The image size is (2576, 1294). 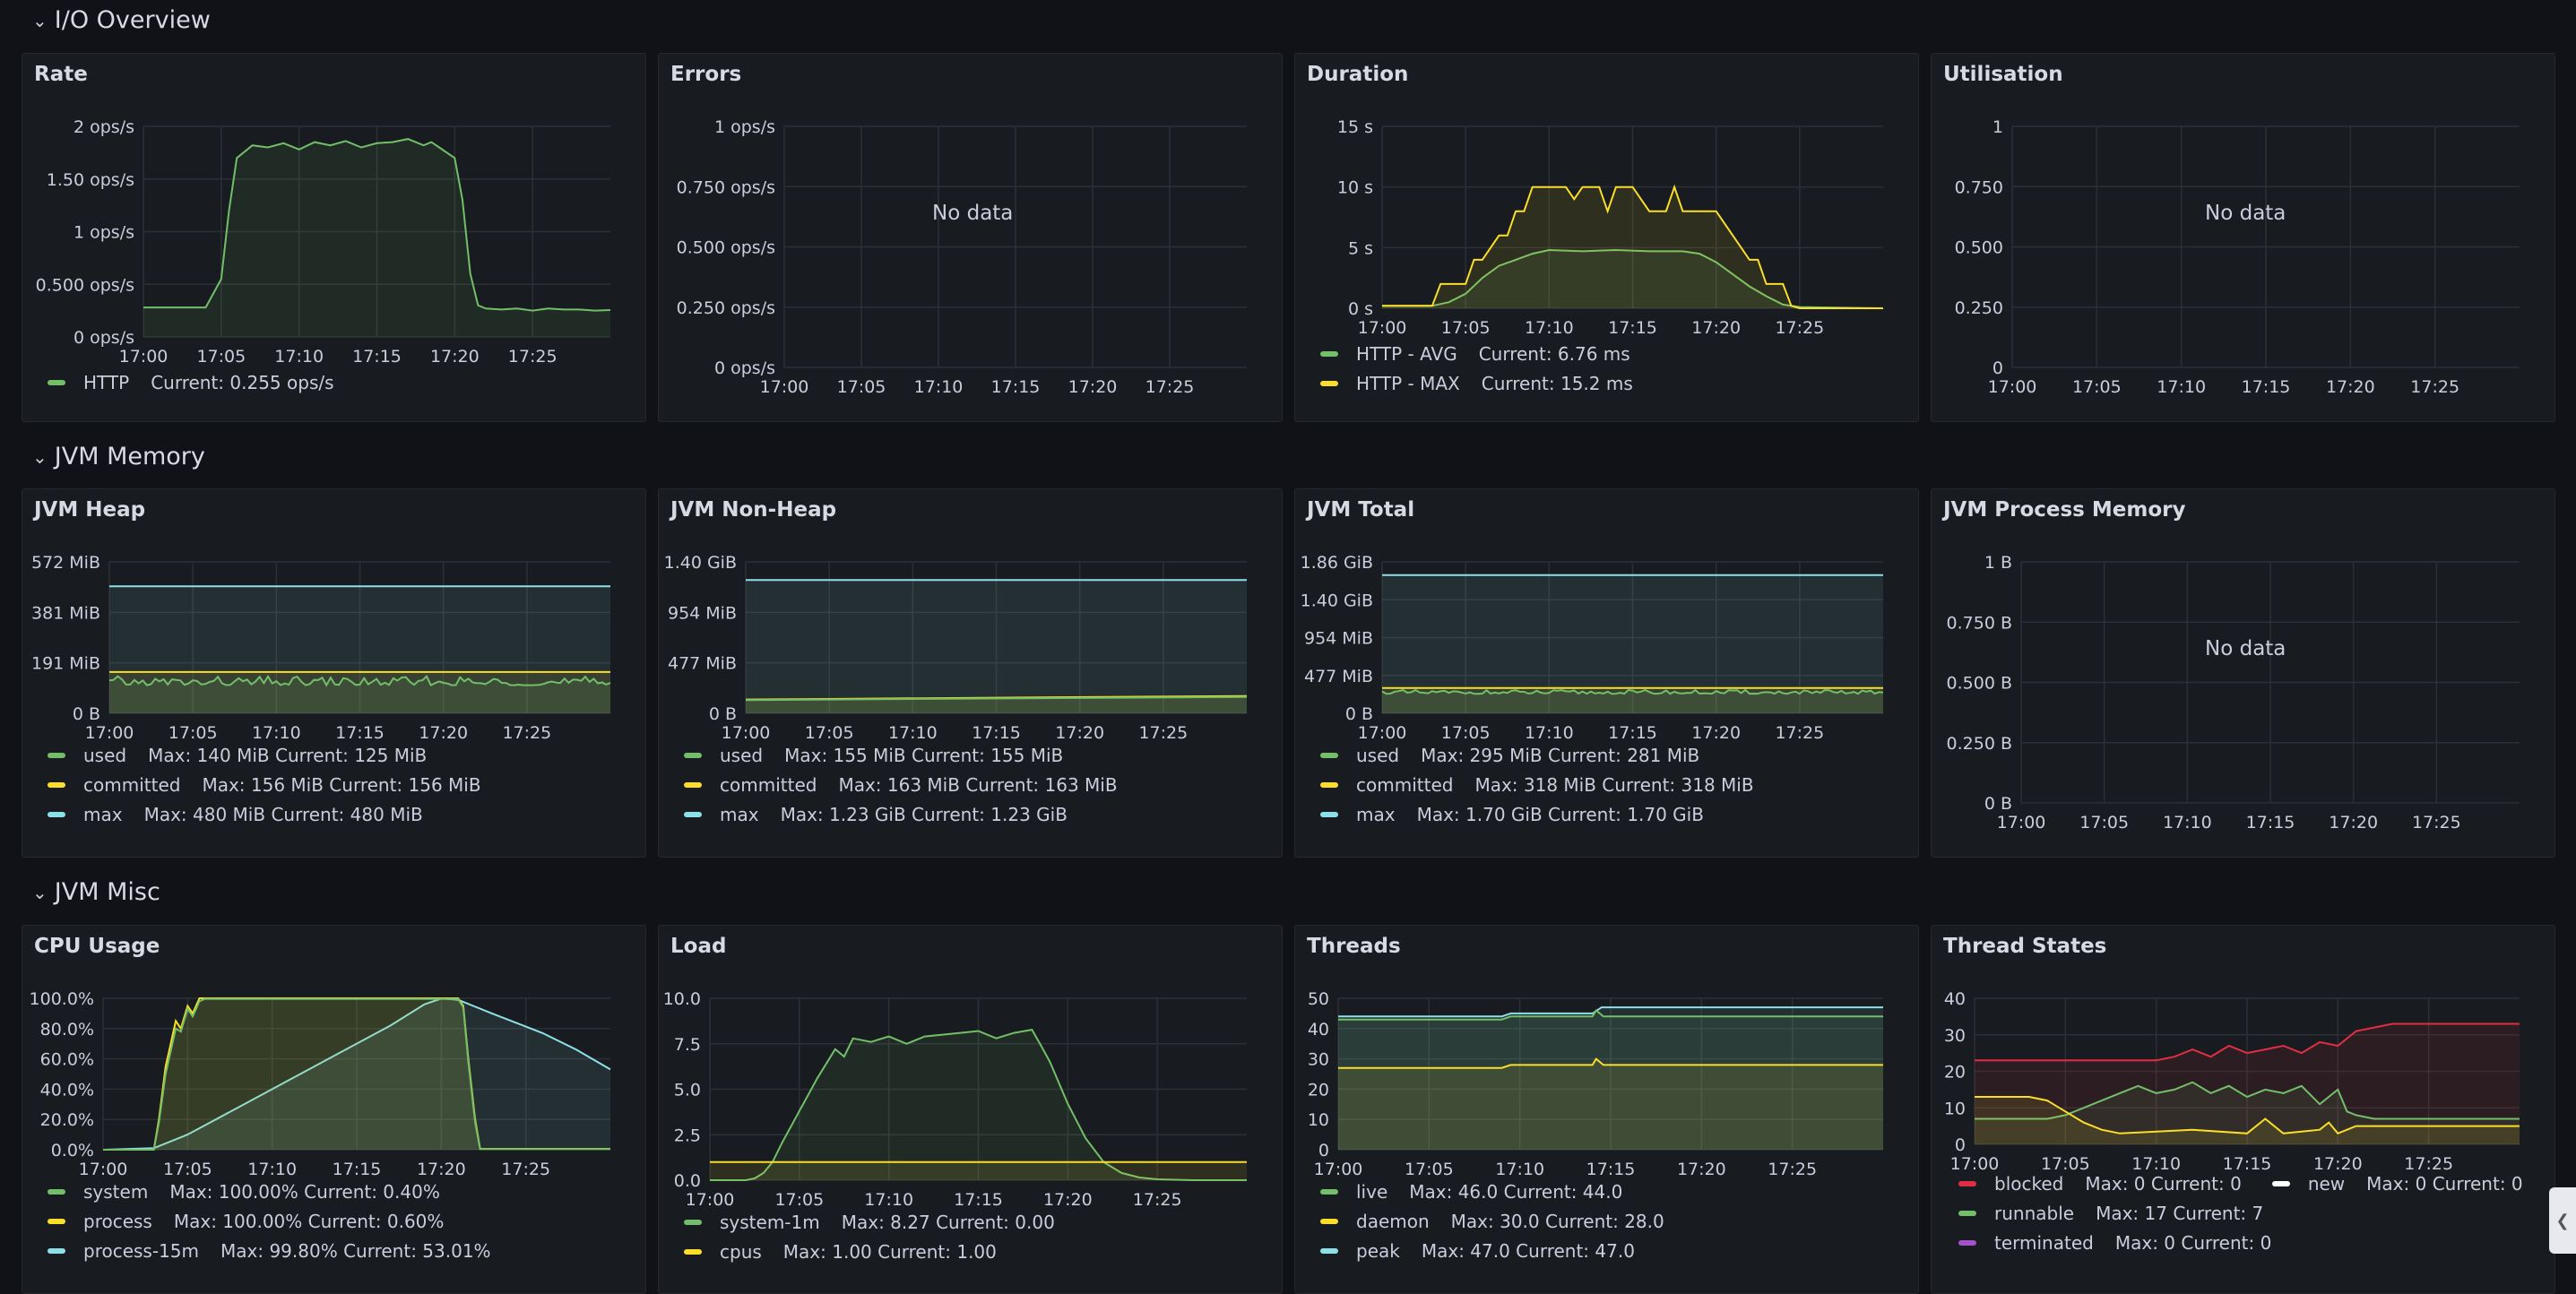 What do you see at coordinates (1632, 279) in the screenshot?
I see `series-area-HTTP - AVG` at bounding box center [1632, 279].